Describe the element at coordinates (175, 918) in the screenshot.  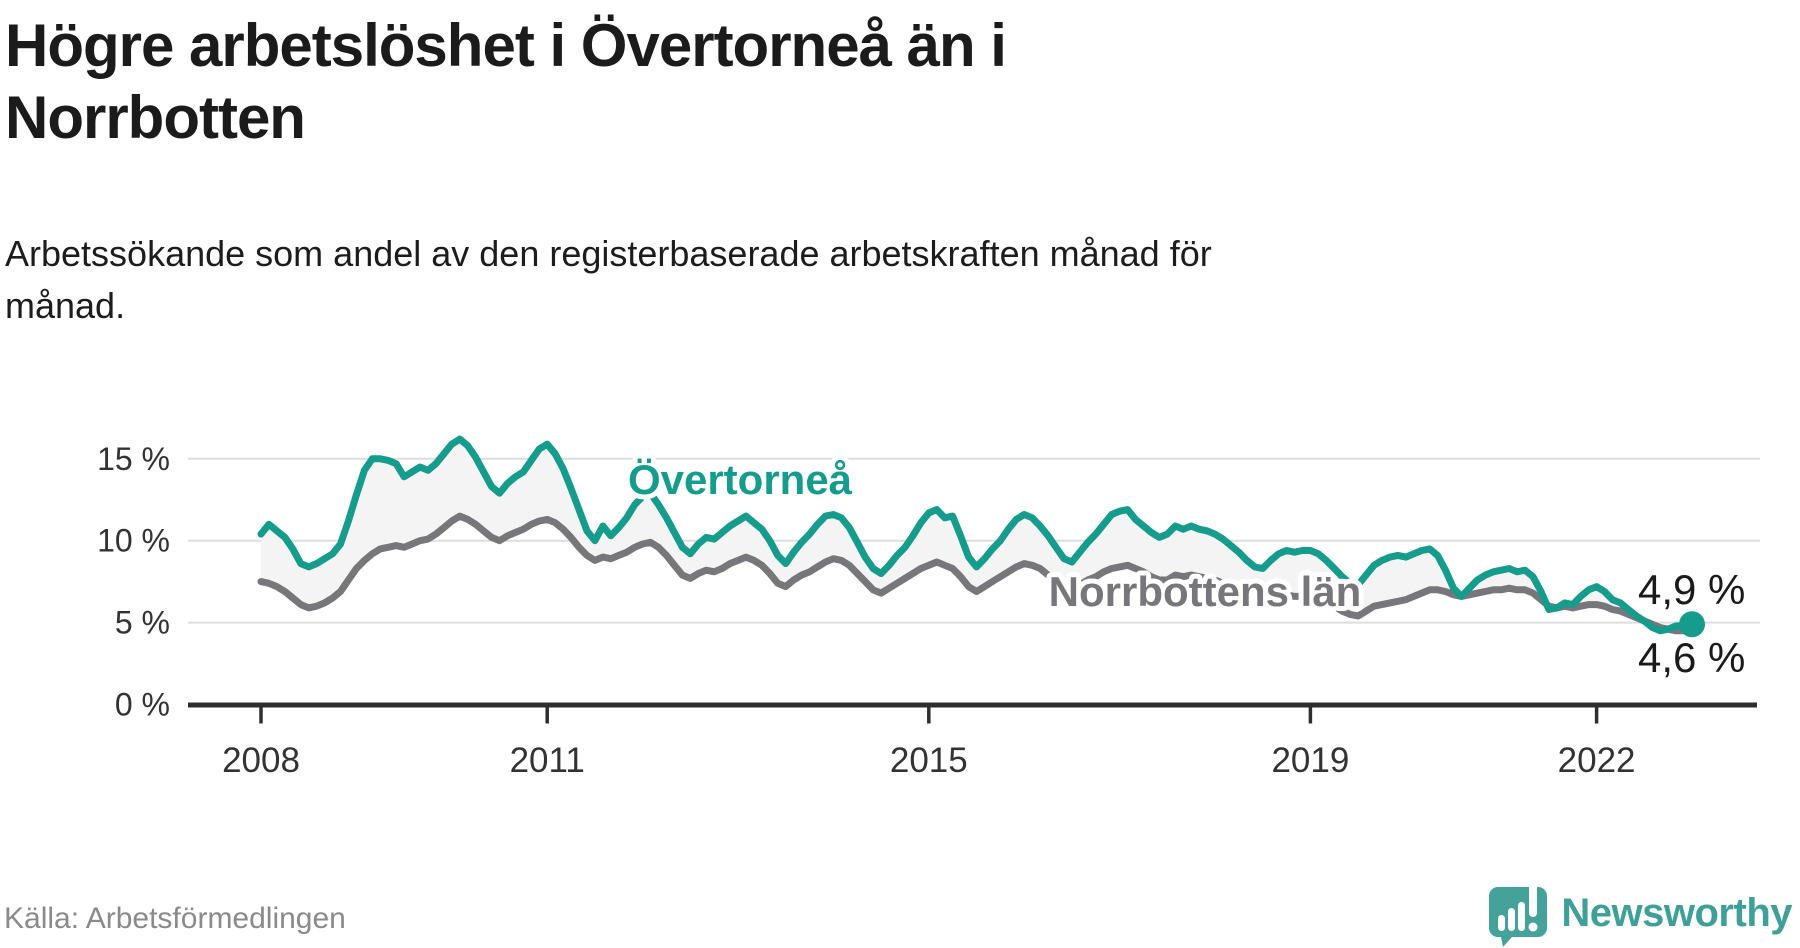
I see `source-text: Källa: Arbetsförmedlingen` at that location.